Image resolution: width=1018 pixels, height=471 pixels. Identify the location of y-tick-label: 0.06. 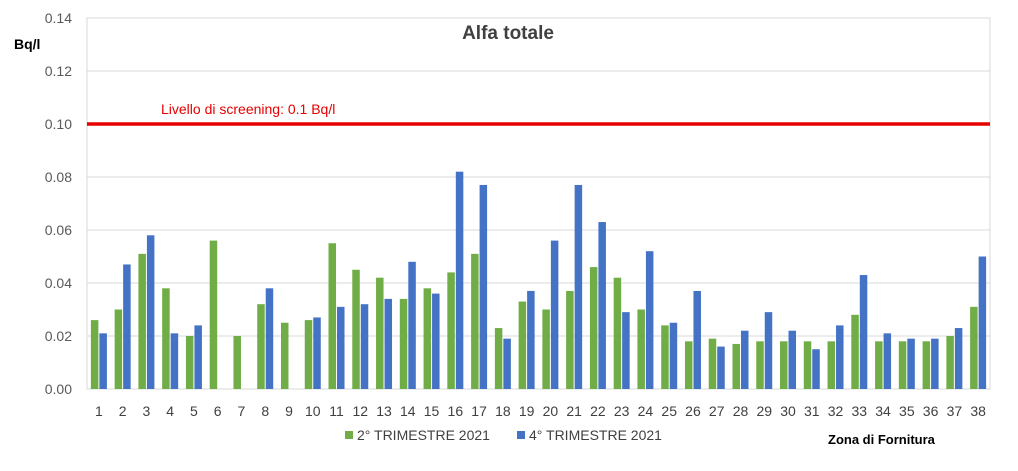
(58, 230).